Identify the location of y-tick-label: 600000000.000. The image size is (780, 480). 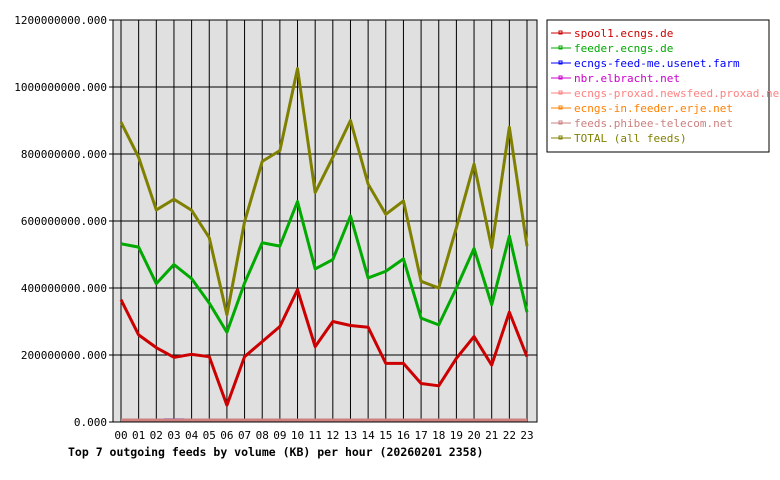
(64, 221).